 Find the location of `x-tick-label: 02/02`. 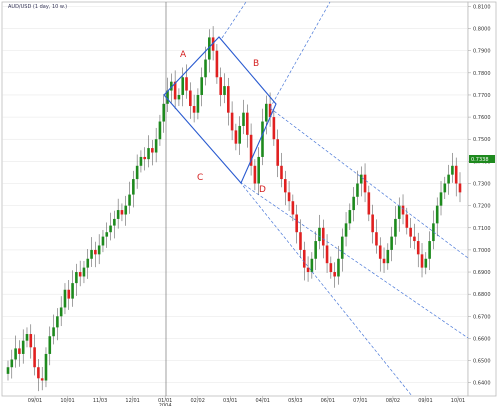

x-tick-label: 02/02 is located at coordinates (197, 401).